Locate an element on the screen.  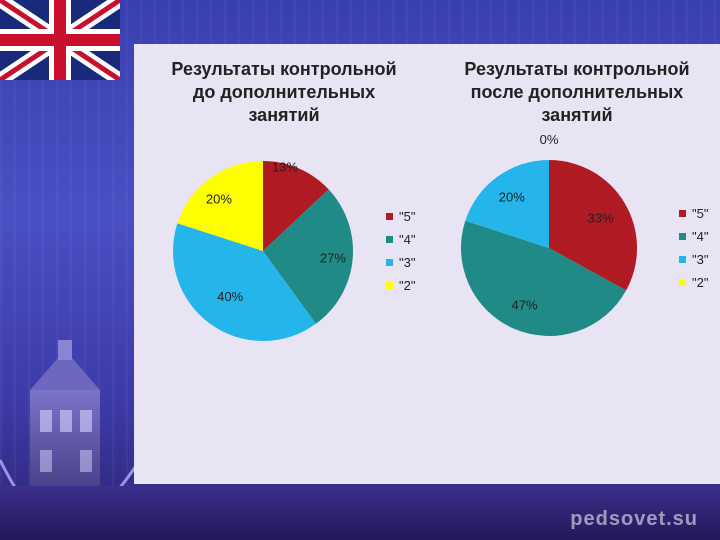
pie-chart: 13% 27% 40% 20% is located at coordinates (263, 250).